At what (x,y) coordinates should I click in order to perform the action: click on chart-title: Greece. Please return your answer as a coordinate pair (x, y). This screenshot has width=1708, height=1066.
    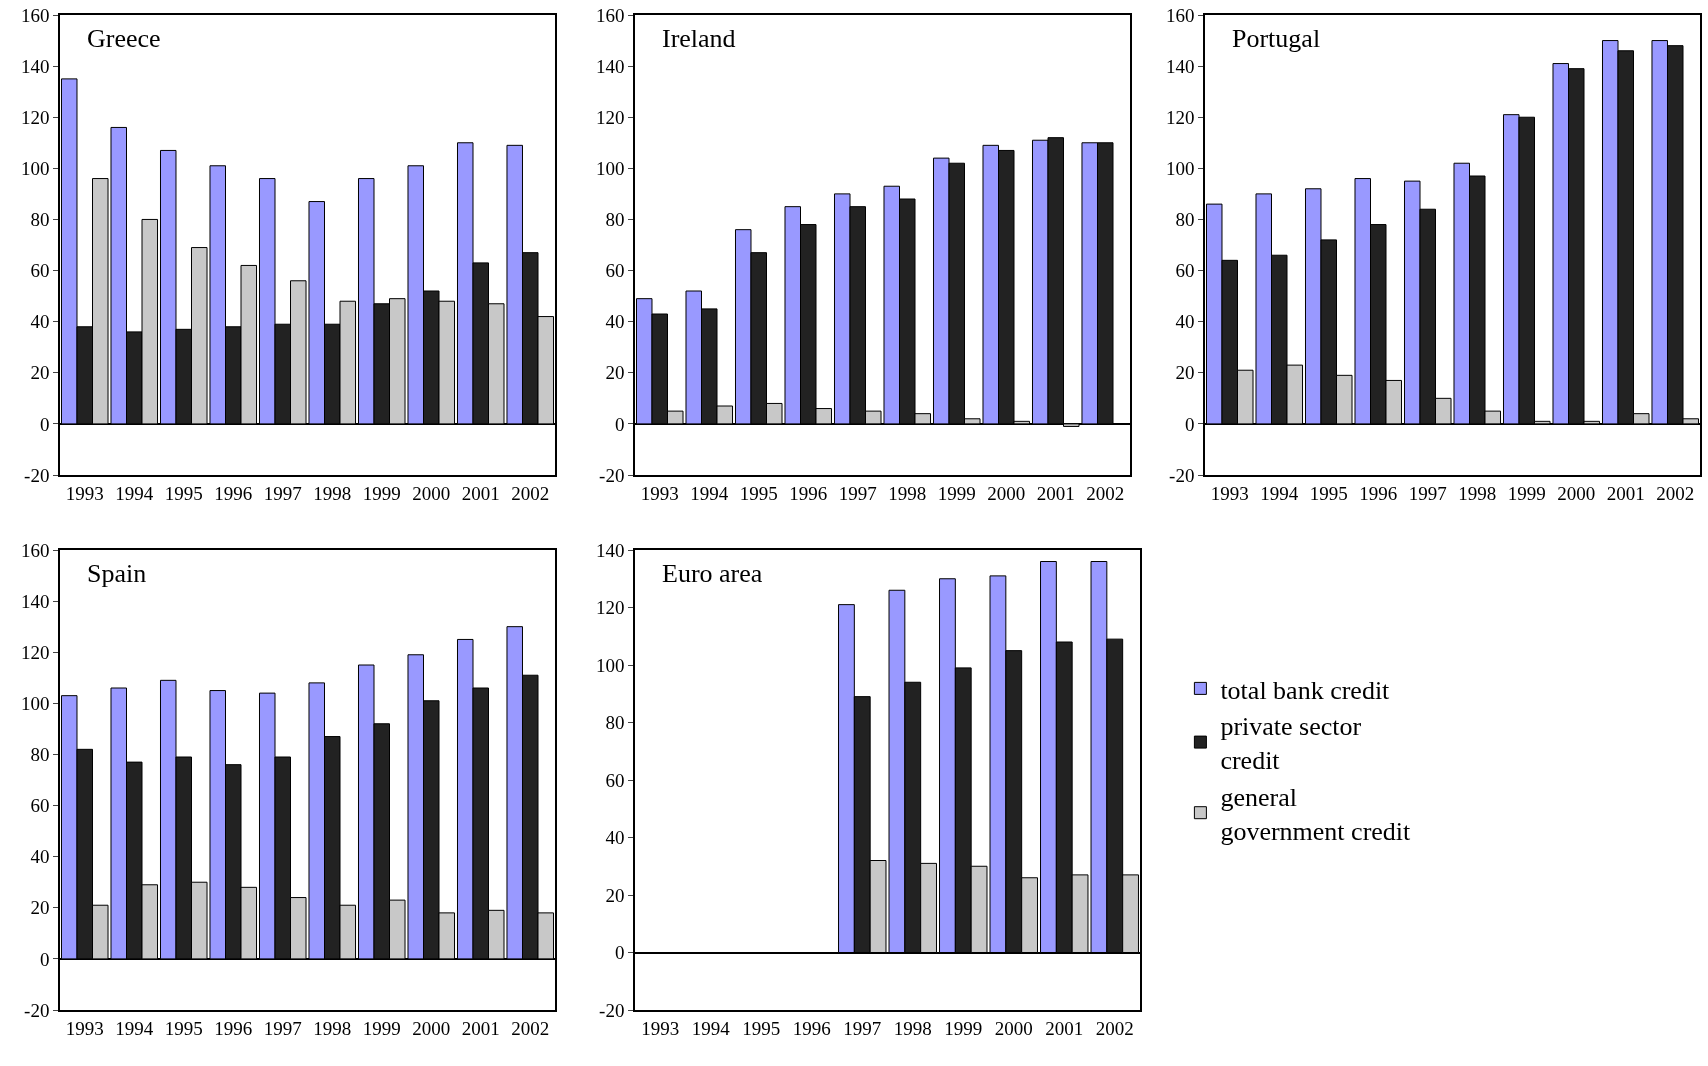
    Looking at the image, I should click on (124, 38).